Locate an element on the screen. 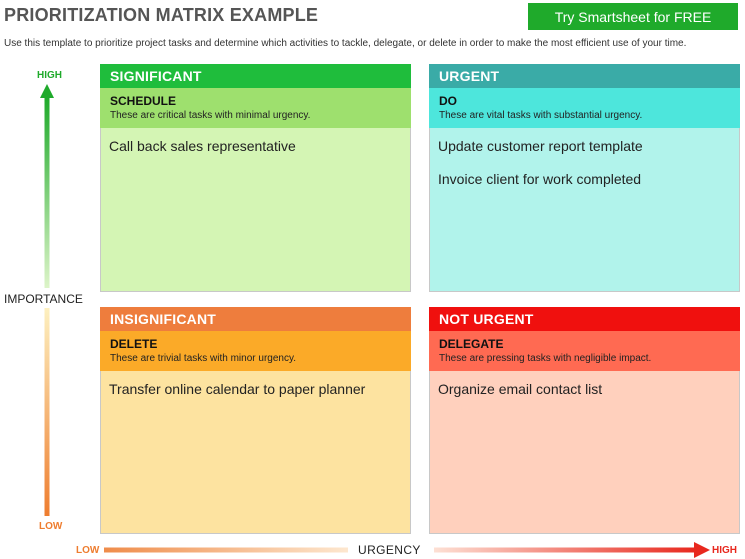 The width and height of the screenshot is (745, 559). urgency-low-label: LOW is located at coordinates (88, 550).